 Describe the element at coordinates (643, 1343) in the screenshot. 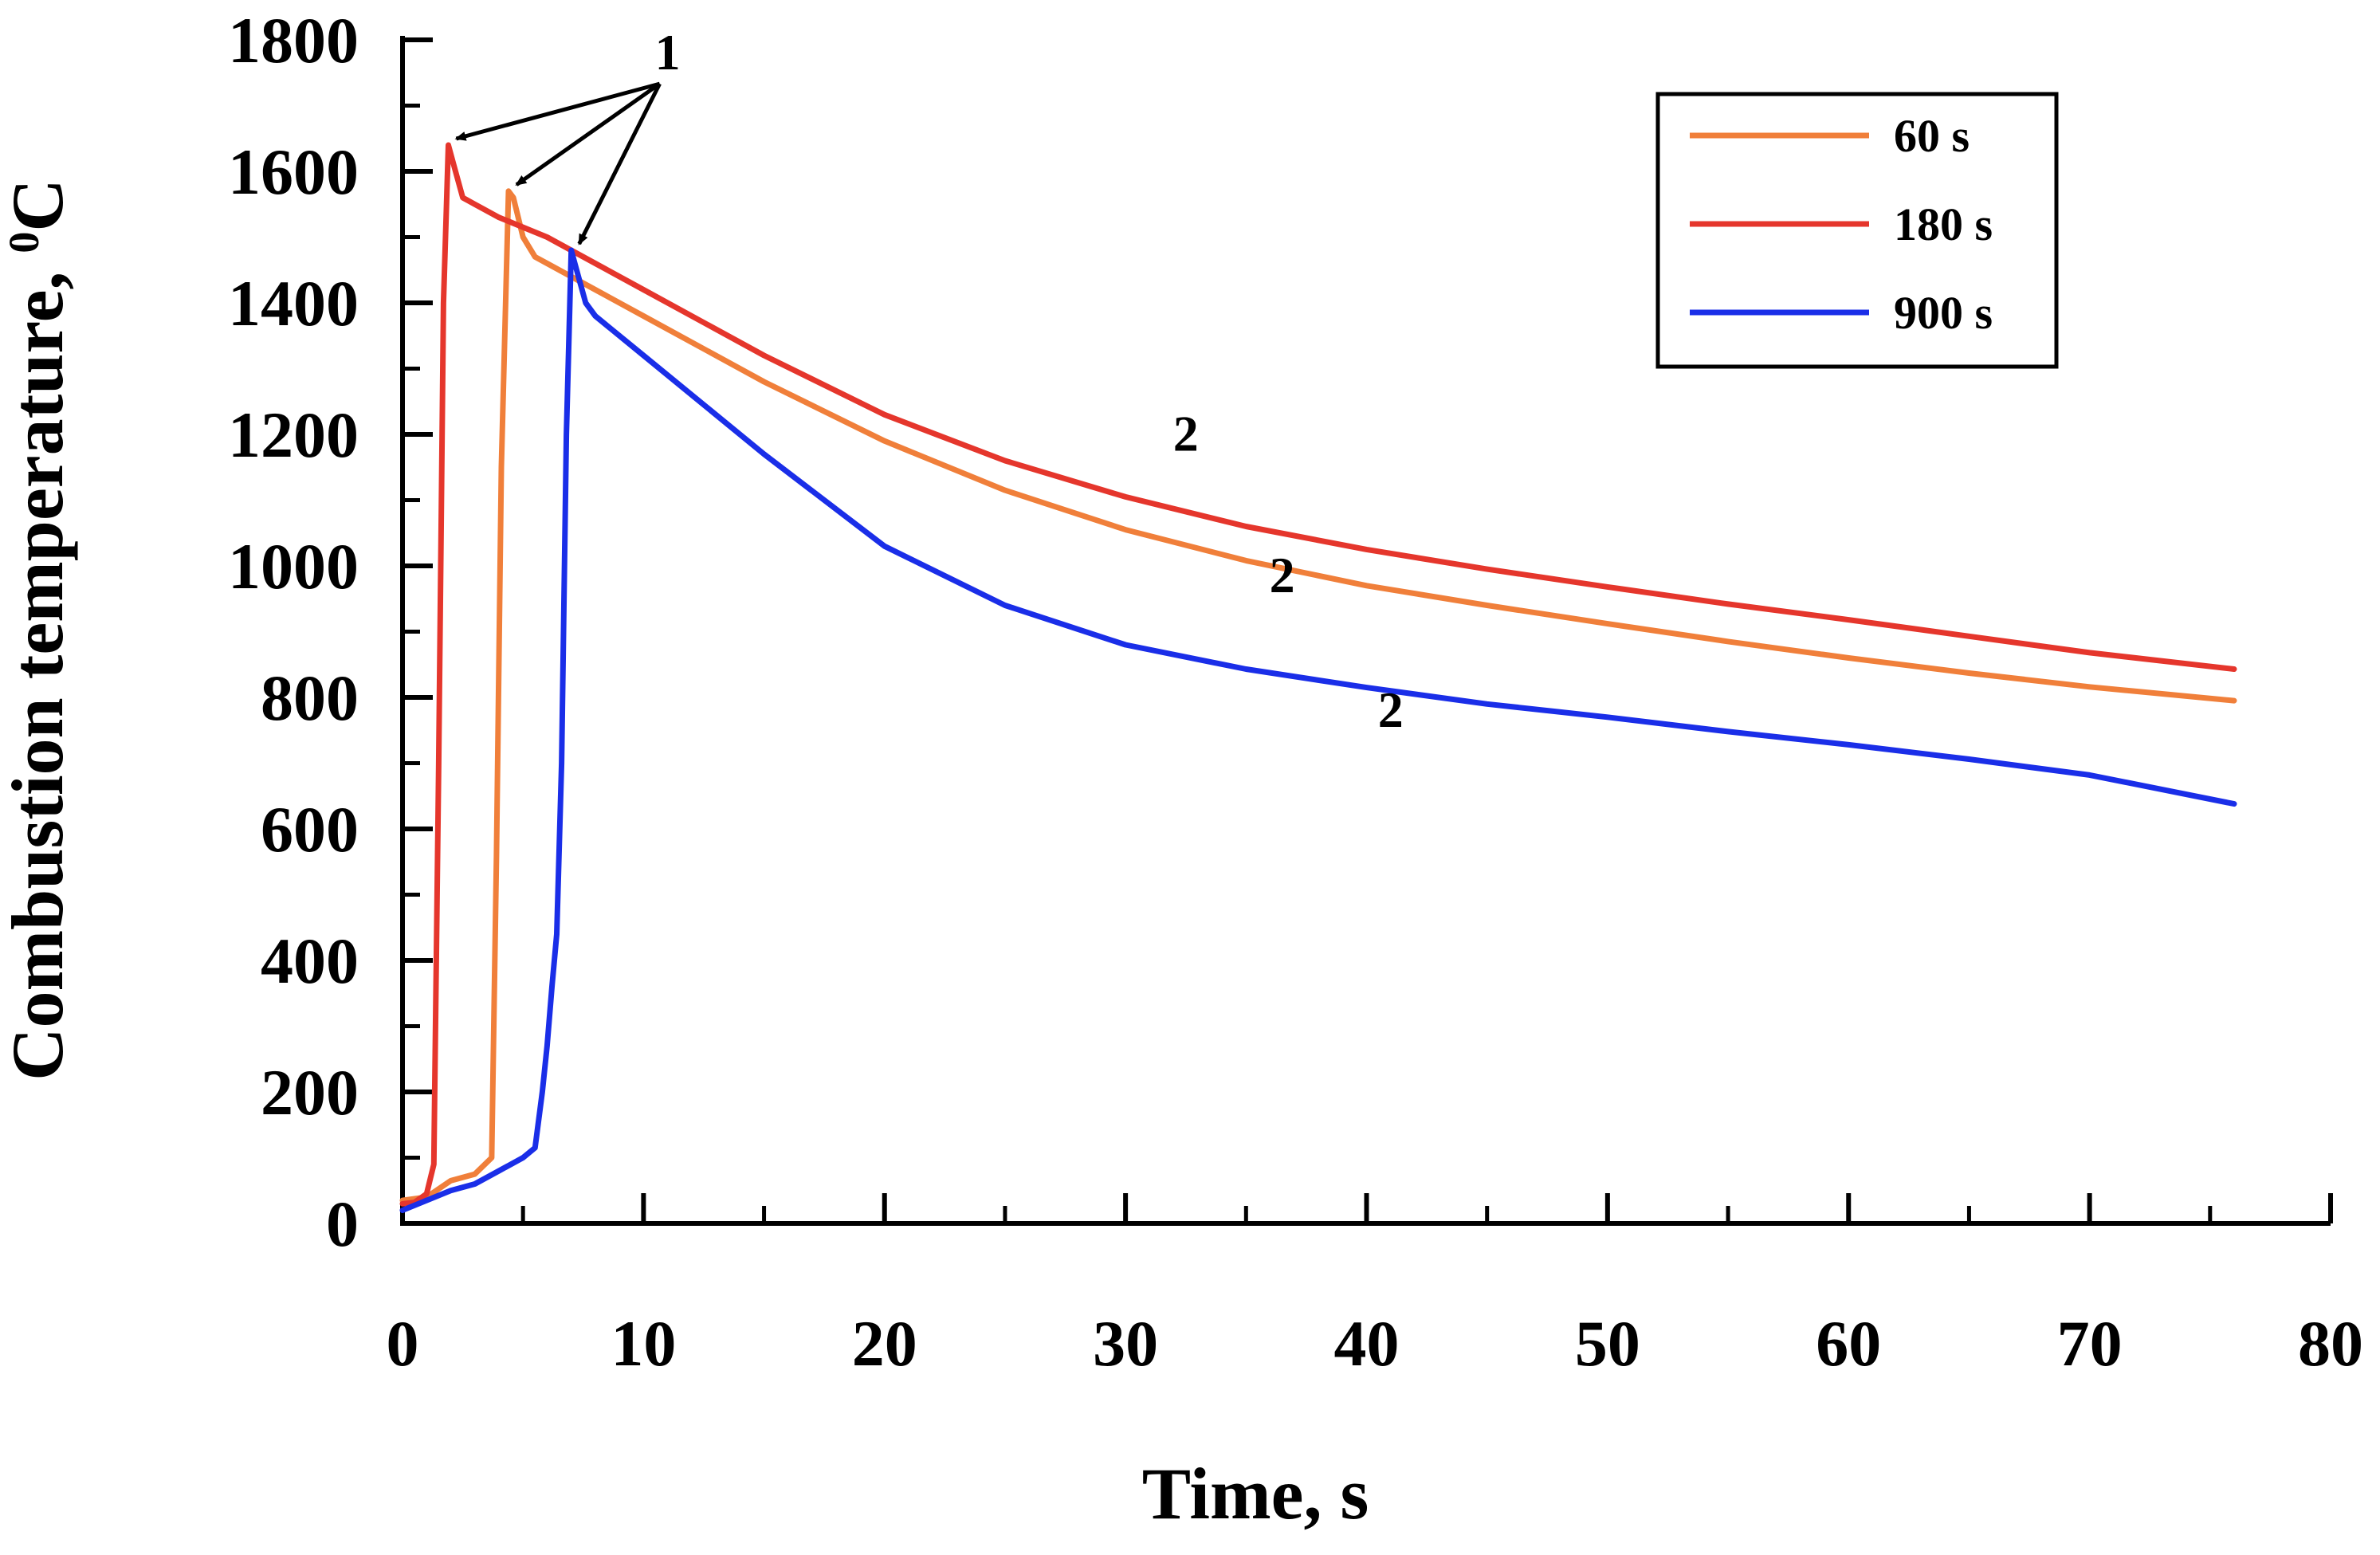

I see `x-tick-label: 10` at that location.